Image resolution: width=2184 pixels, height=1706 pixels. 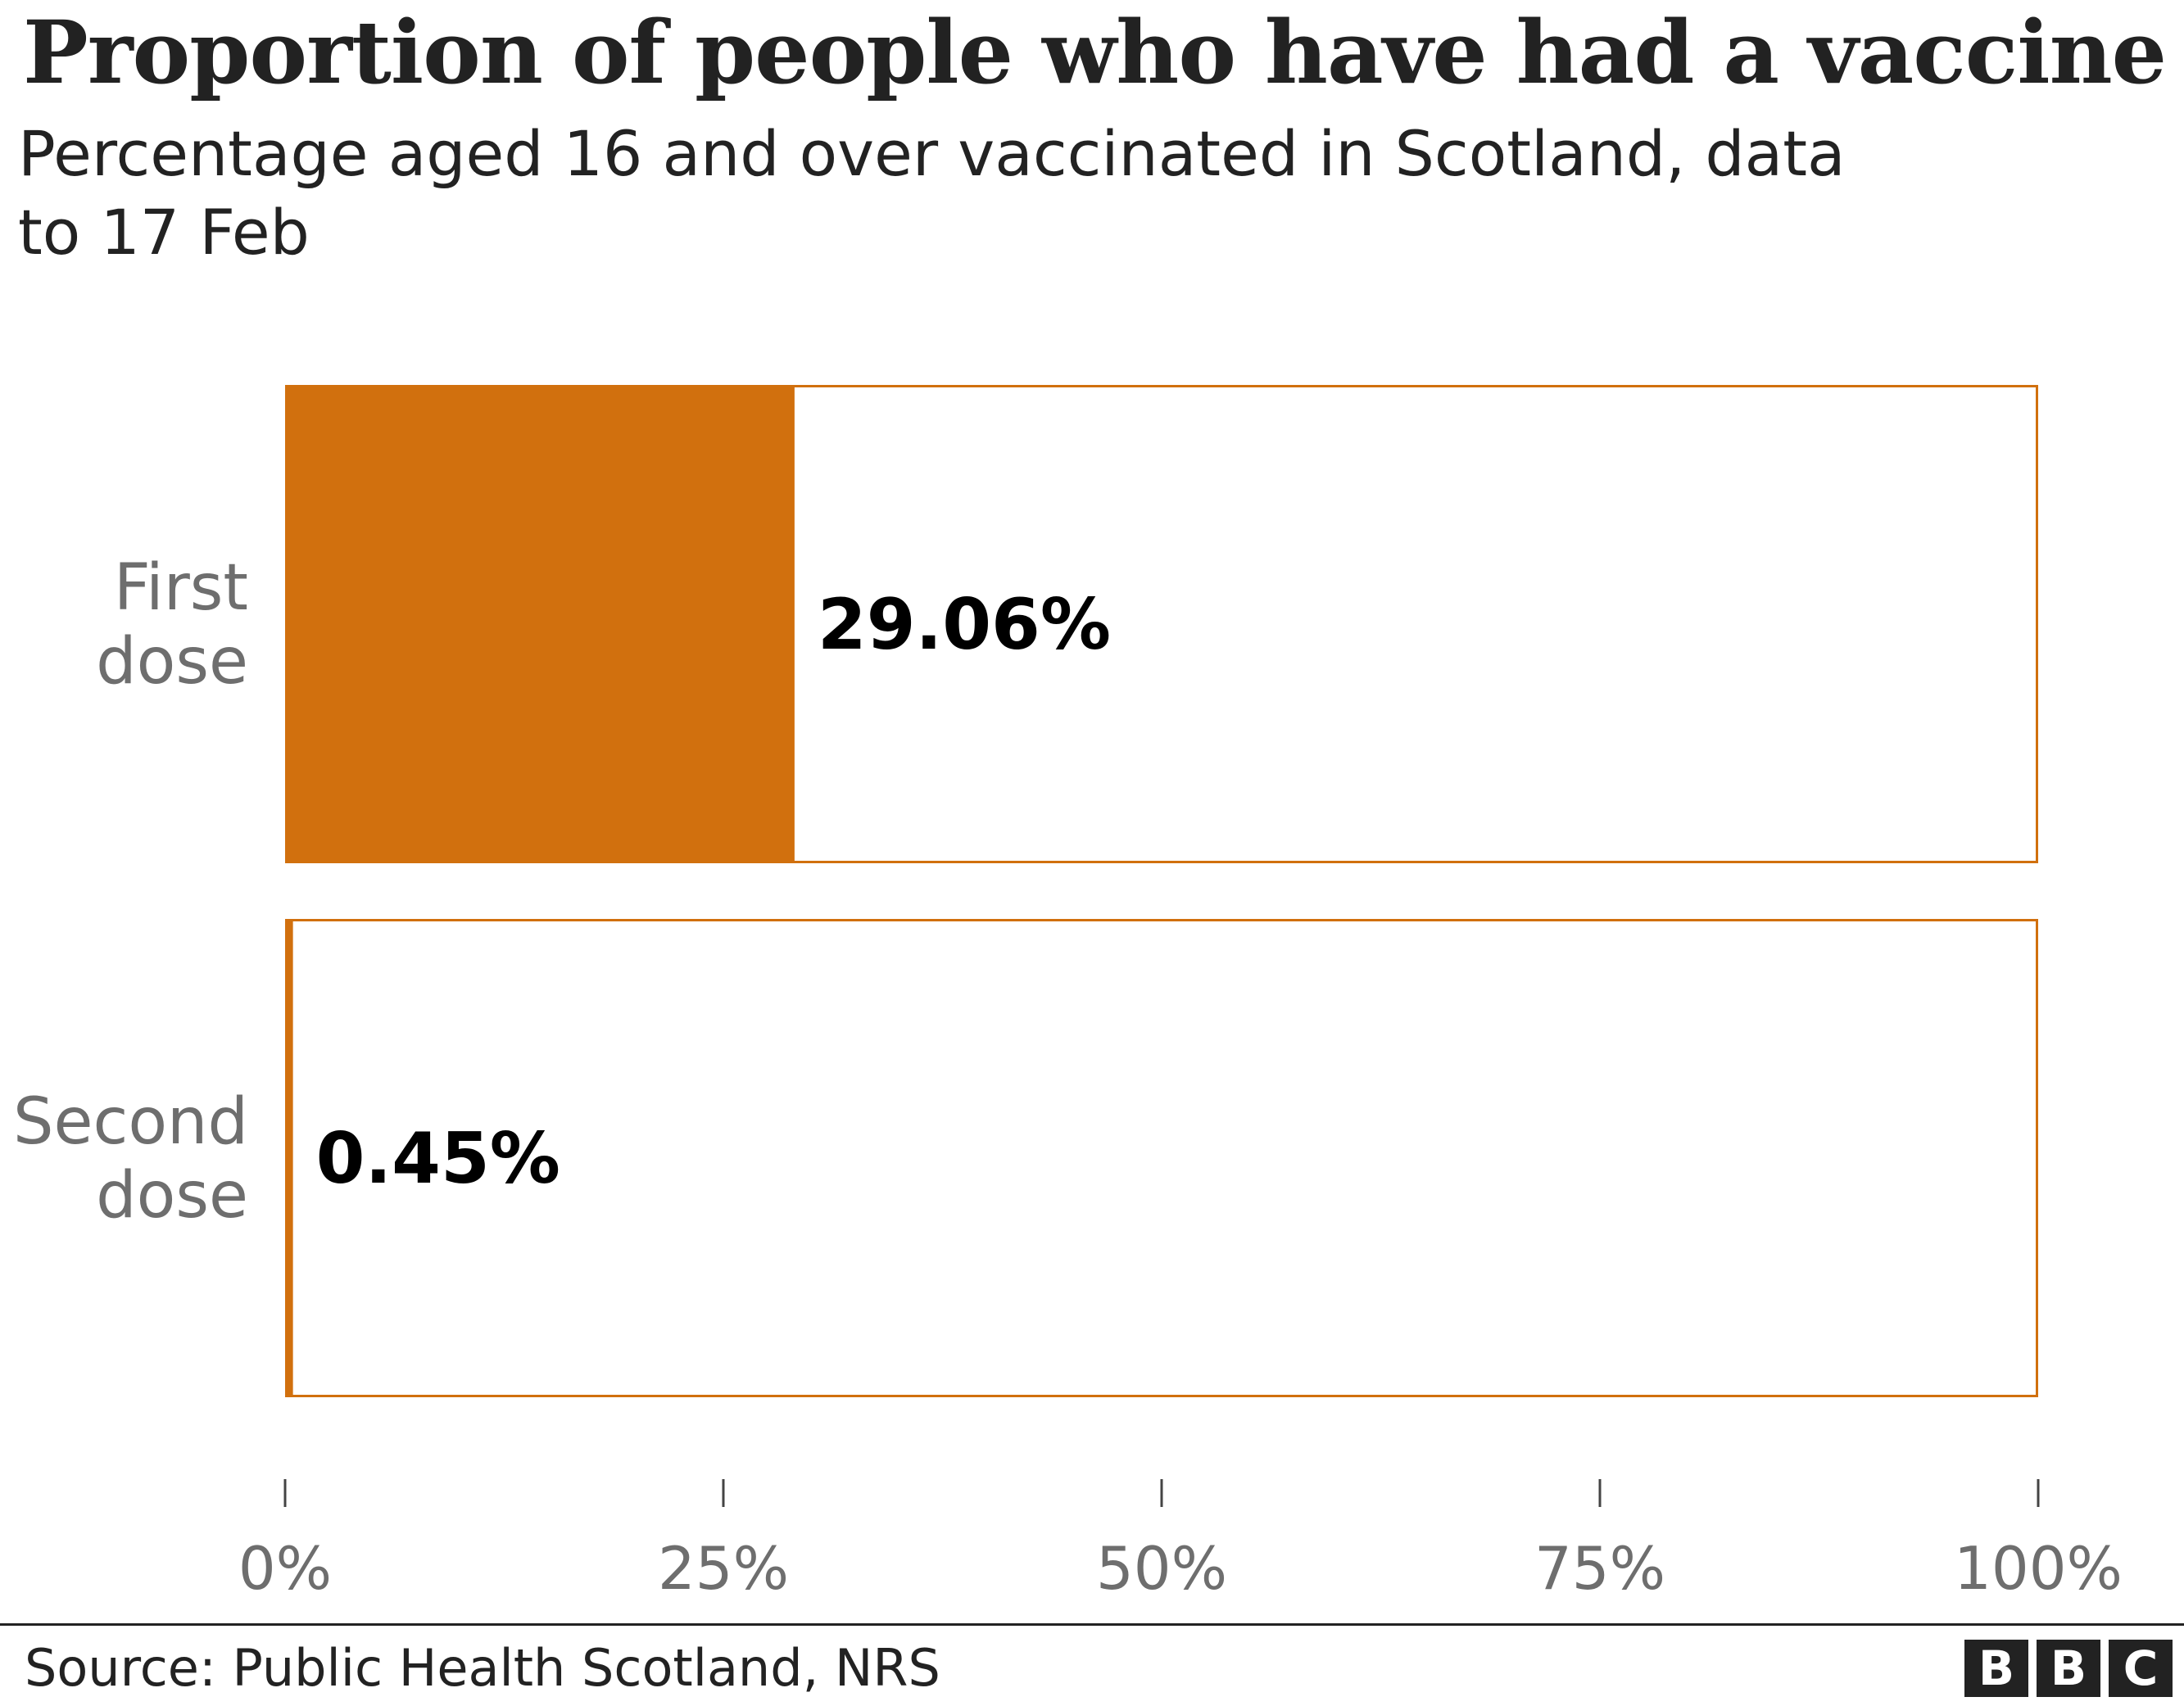 What do you see at coordinates (1161, 1568) in the screenshot?
I see `x-tick-label: 50%` at bounding box center [1161, 1568].